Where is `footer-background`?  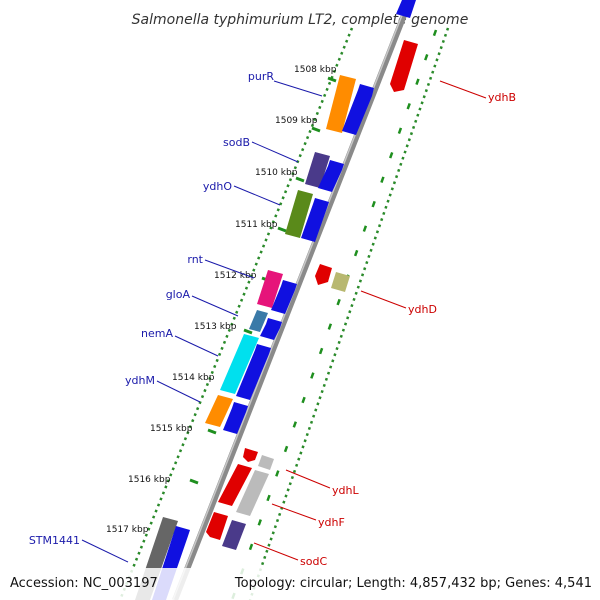
footer-background is located at coordinates (300, 584).